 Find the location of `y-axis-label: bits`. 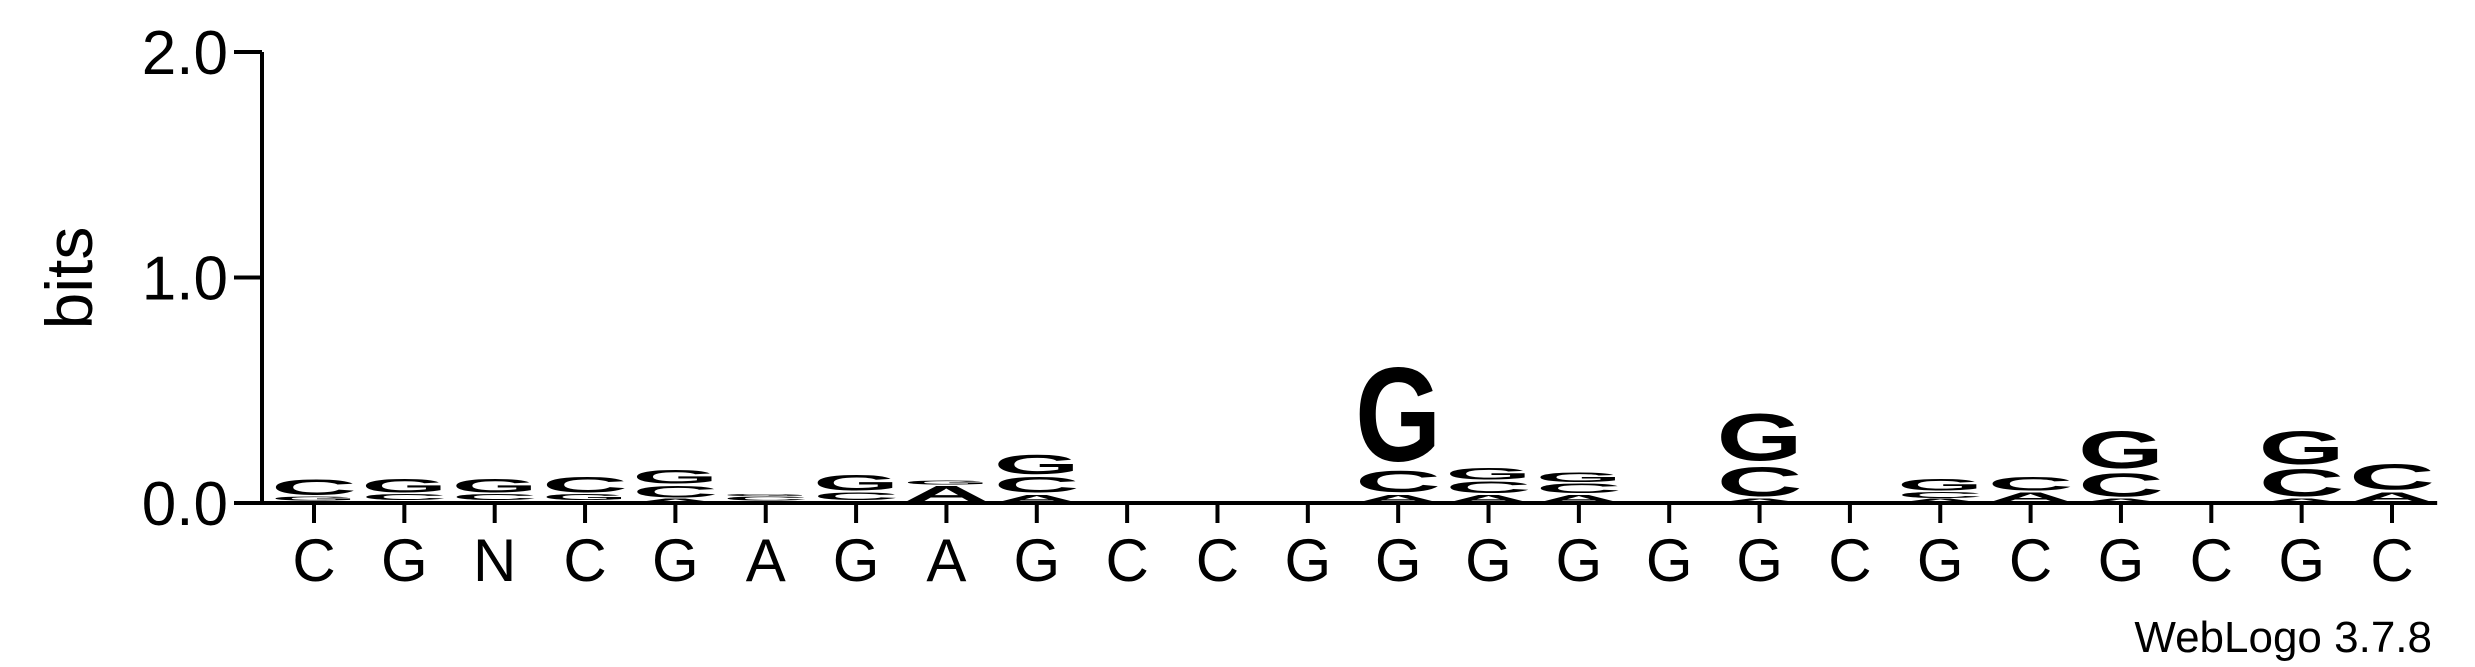

y-axis-label: bits is located at coordinates (69, 278).